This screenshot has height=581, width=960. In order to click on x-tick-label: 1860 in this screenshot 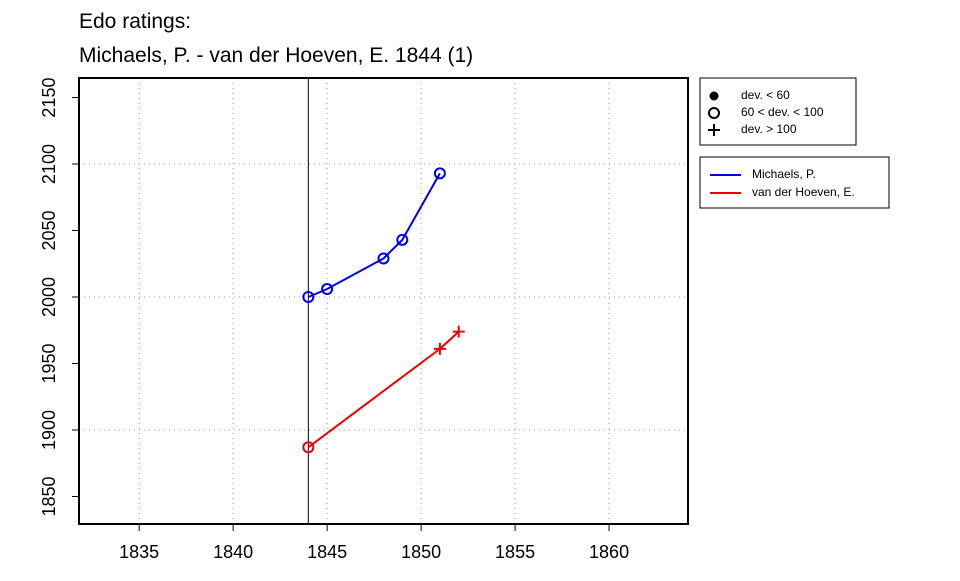, I will do `click(609, 552)`.